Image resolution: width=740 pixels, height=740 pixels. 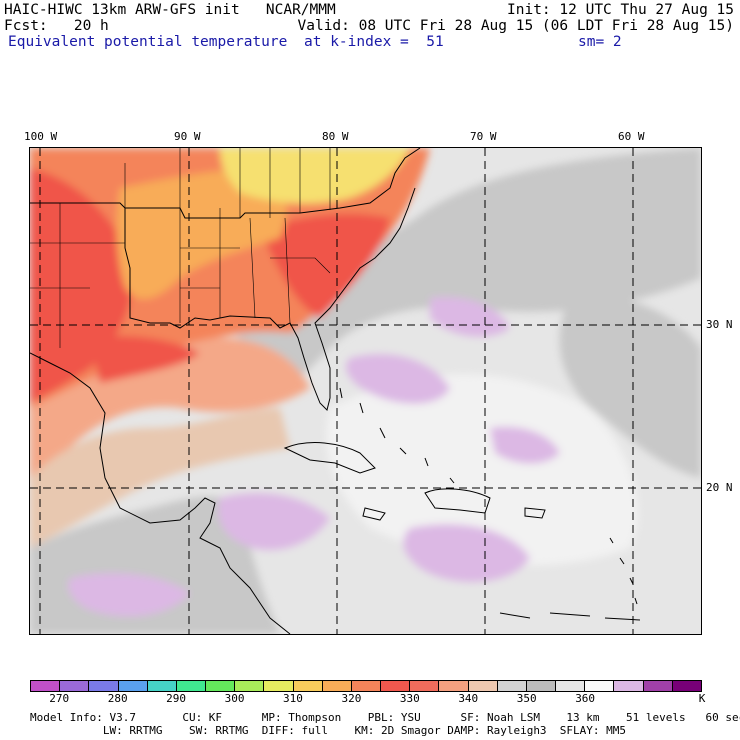 I want to click on level-label: at k-index = 51, so click(x=374, y=42).